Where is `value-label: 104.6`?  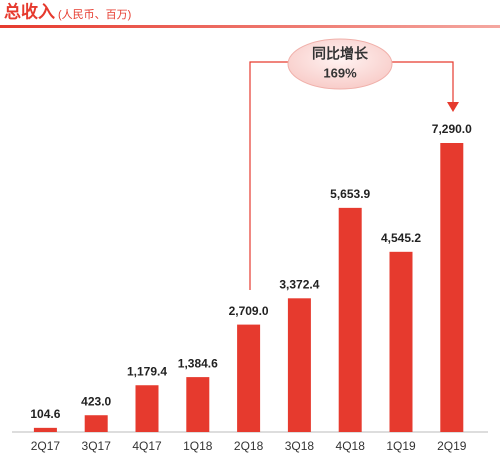
value-label: 104.6 is located at coordinates (45, 414).